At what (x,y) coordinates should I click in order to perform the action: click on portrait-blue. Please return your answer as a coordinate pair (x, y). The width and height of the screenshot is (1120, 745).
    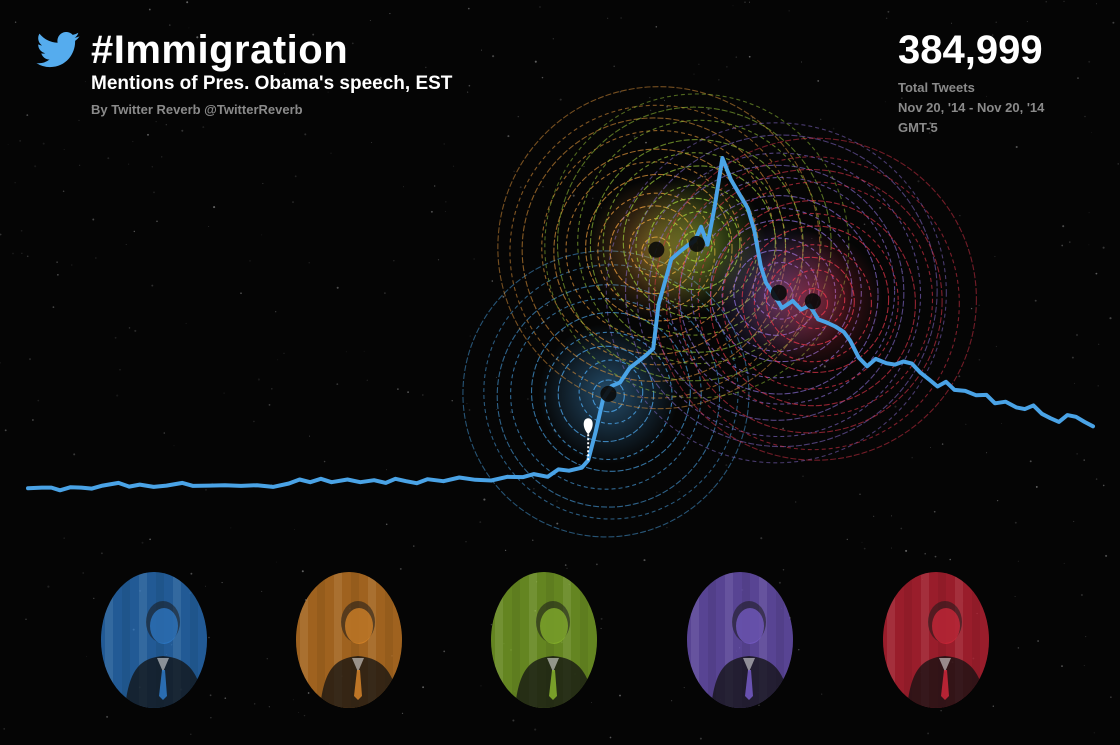
    Looking at the image, I should click on (154, 640).